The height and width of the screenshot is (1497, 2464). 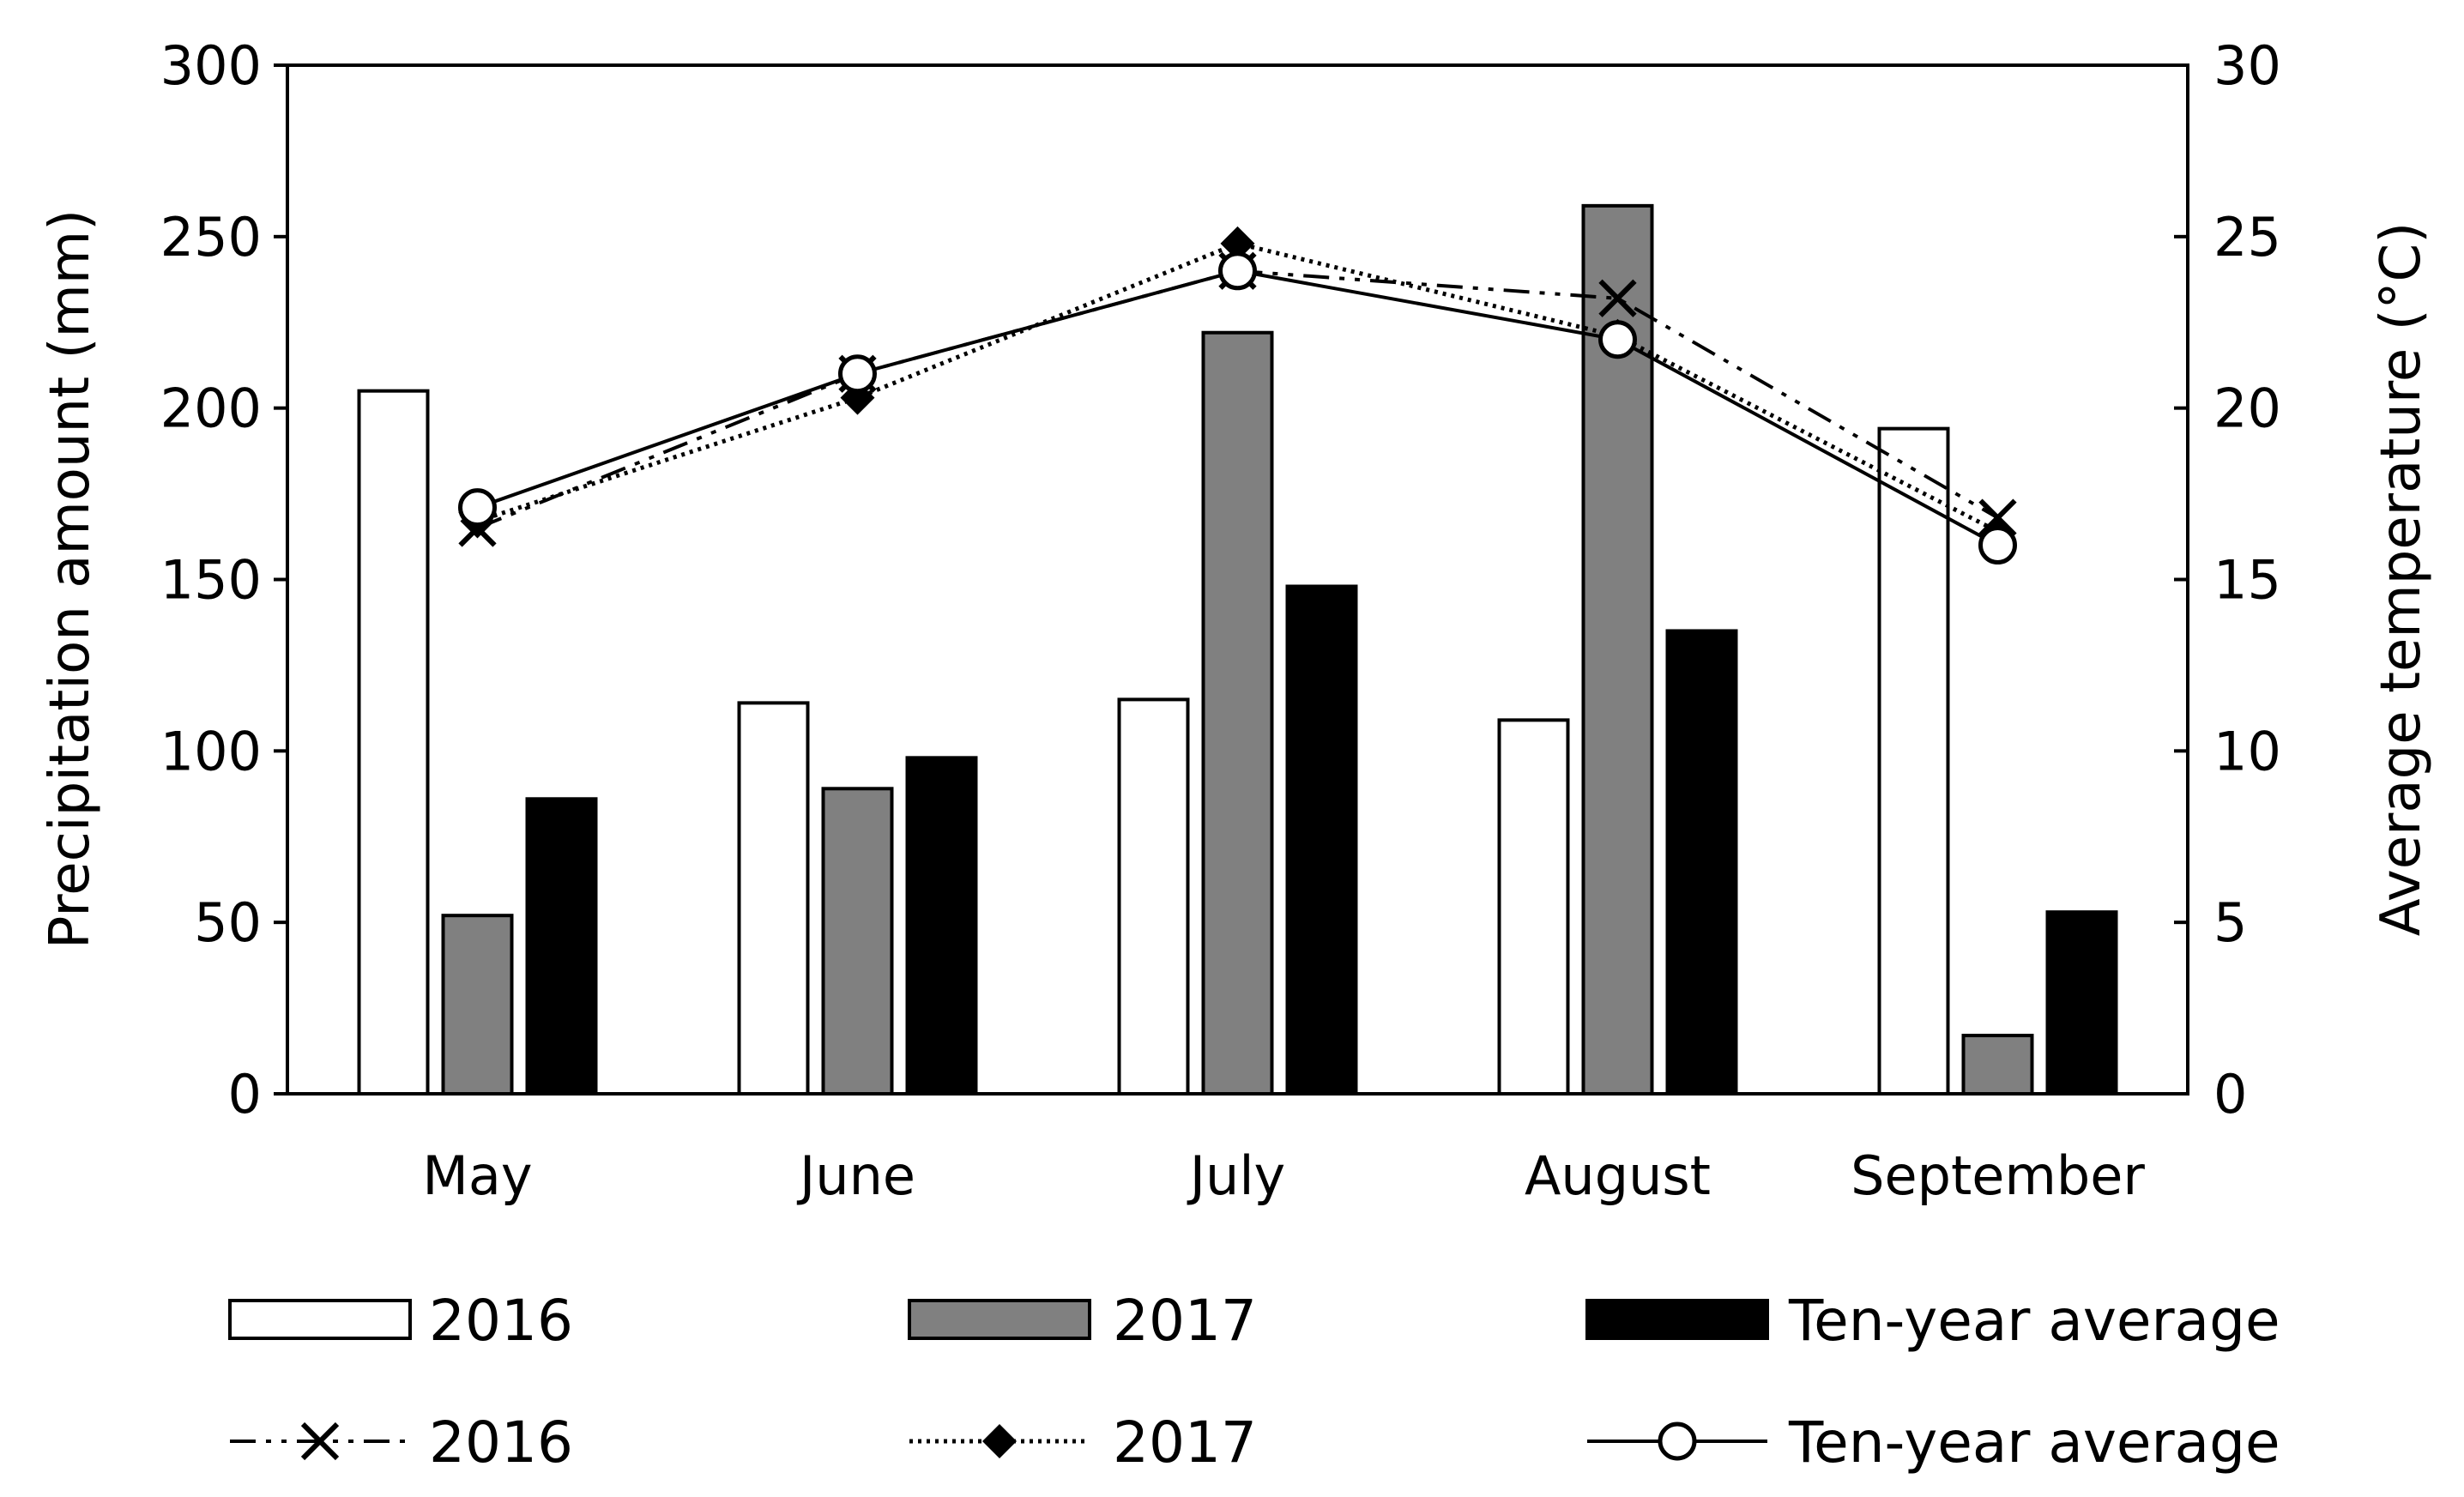 I want to click on legend-label-line-ten-year-average: Ten-year average, so click(x=2034, y=1442).